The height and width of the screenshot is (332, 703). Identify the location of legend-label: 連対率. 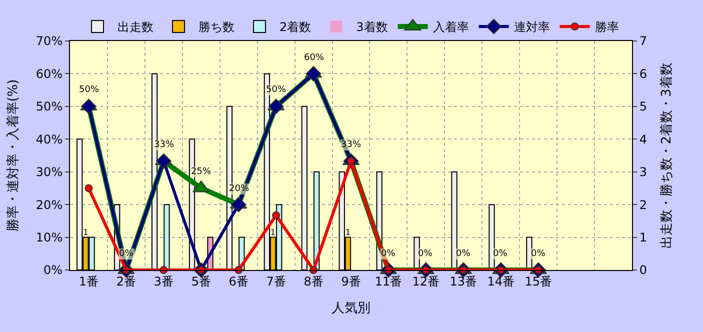
(532, 27).